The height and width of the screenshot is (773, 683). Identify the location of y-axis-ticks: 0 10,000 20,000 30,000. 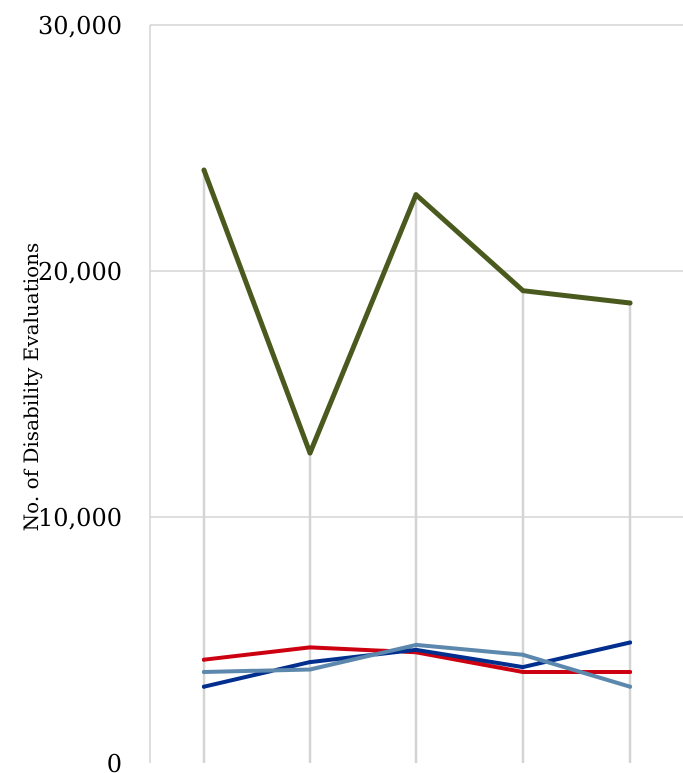
(80, 392).